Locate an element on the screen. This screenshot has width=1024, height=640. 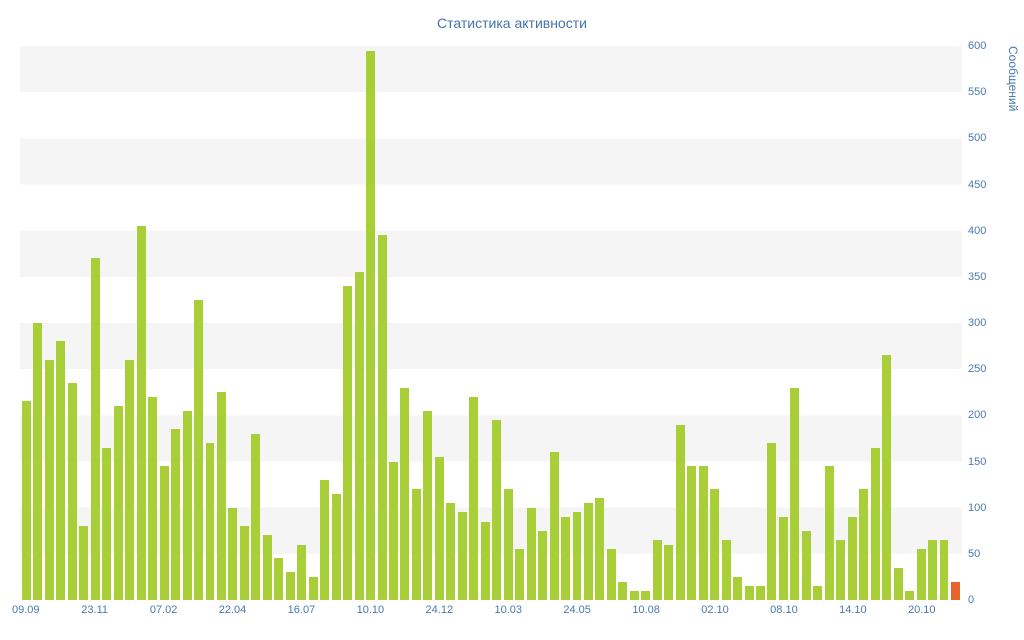
x-tick-label: 08.10 is located at coordinates (784, 610).